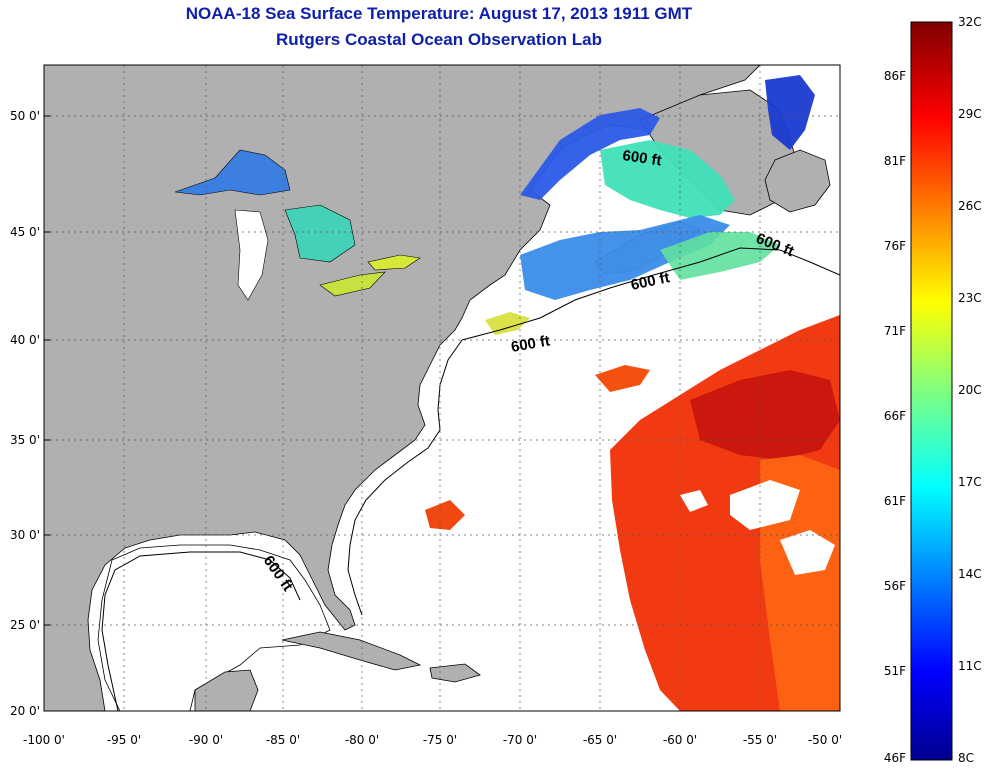 The width and height of the screenshot is (984, 770). Describe the element at coordinates (797, 181) in the screenshot. I see `land-newfoundland` at that location.